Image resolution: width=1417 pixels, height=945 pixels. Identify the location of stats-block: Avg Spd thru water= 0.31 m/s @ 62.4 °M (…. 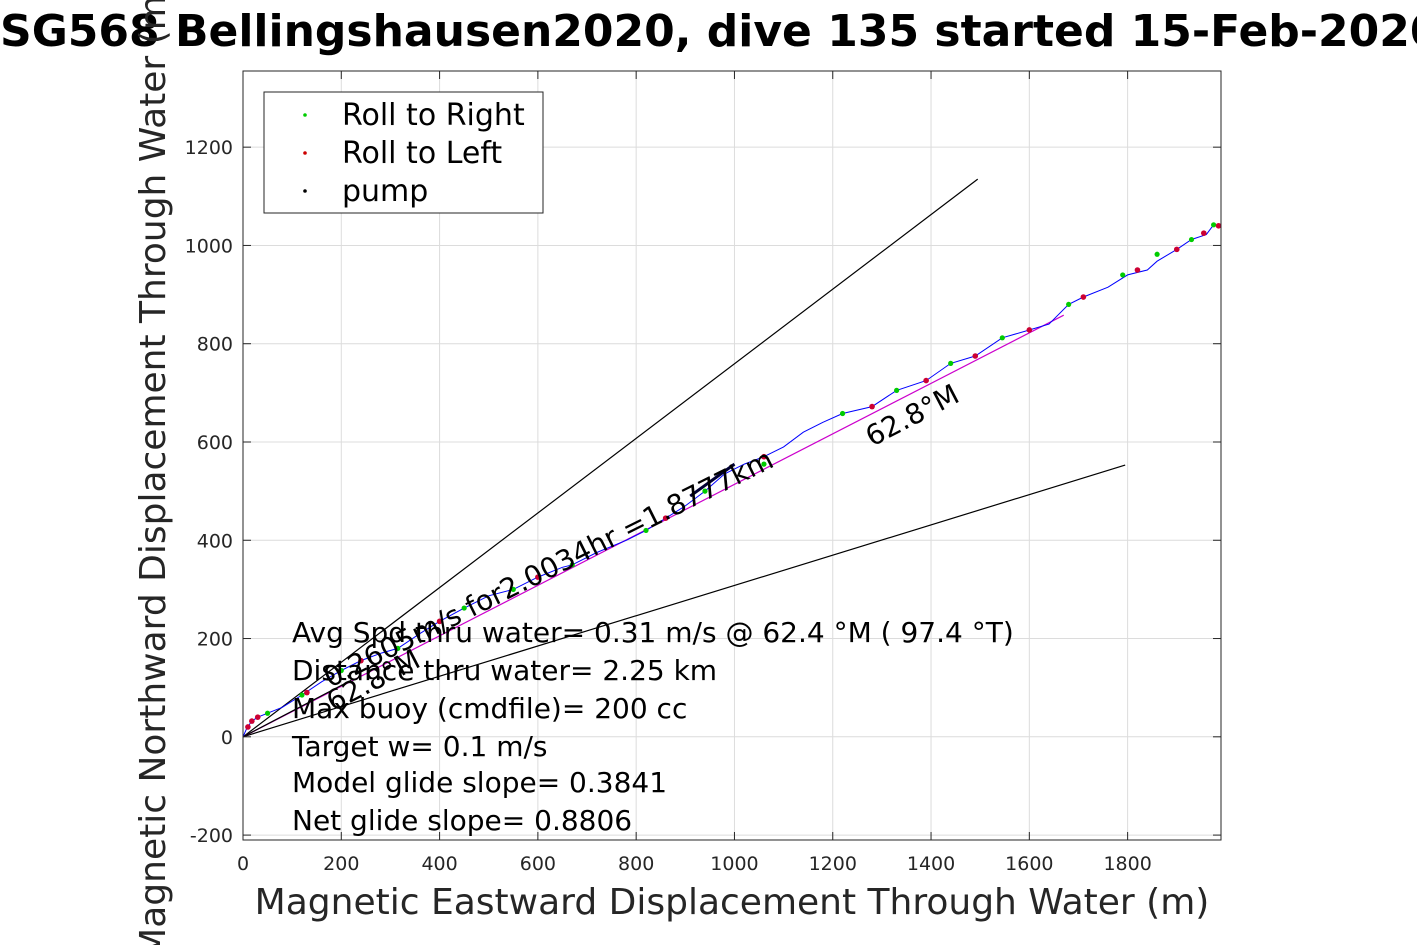
(652, 726).